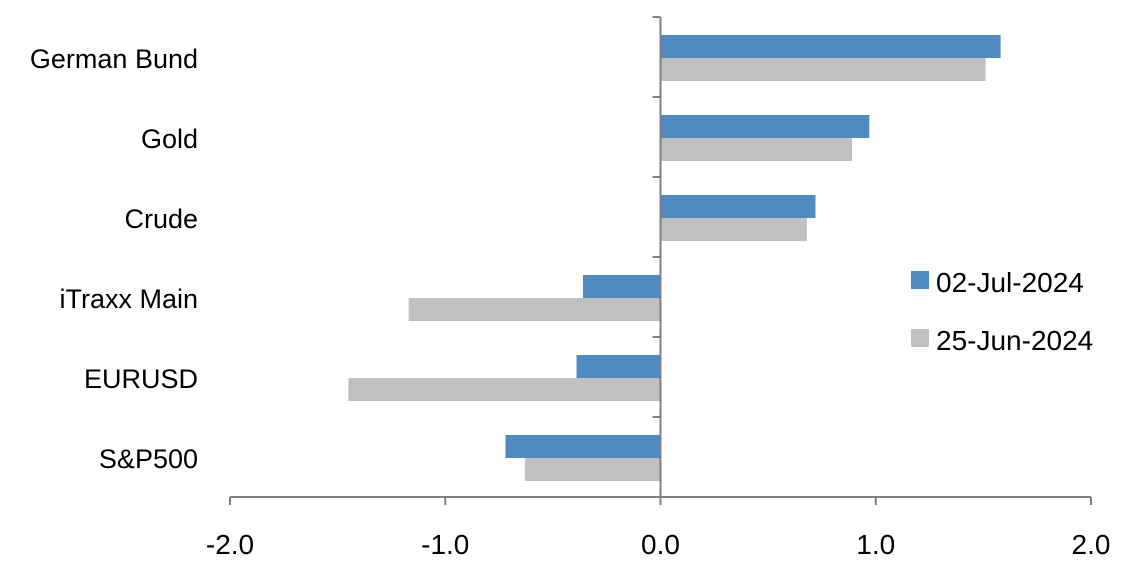  I want to click on category-label: Gold, so click(169, 139).